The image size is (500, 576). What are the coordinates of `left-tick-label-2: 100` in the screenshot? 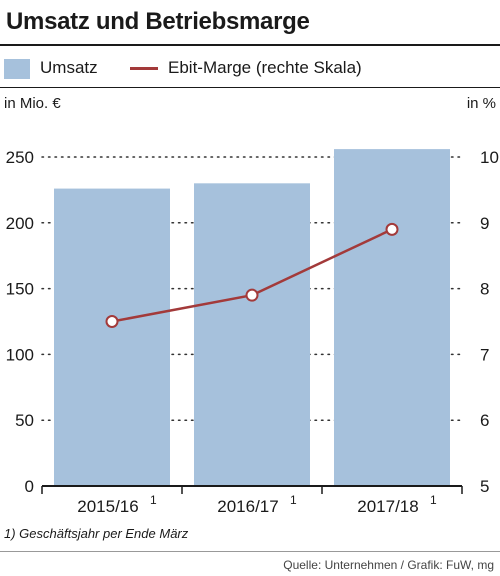 It's located at (20, 354).